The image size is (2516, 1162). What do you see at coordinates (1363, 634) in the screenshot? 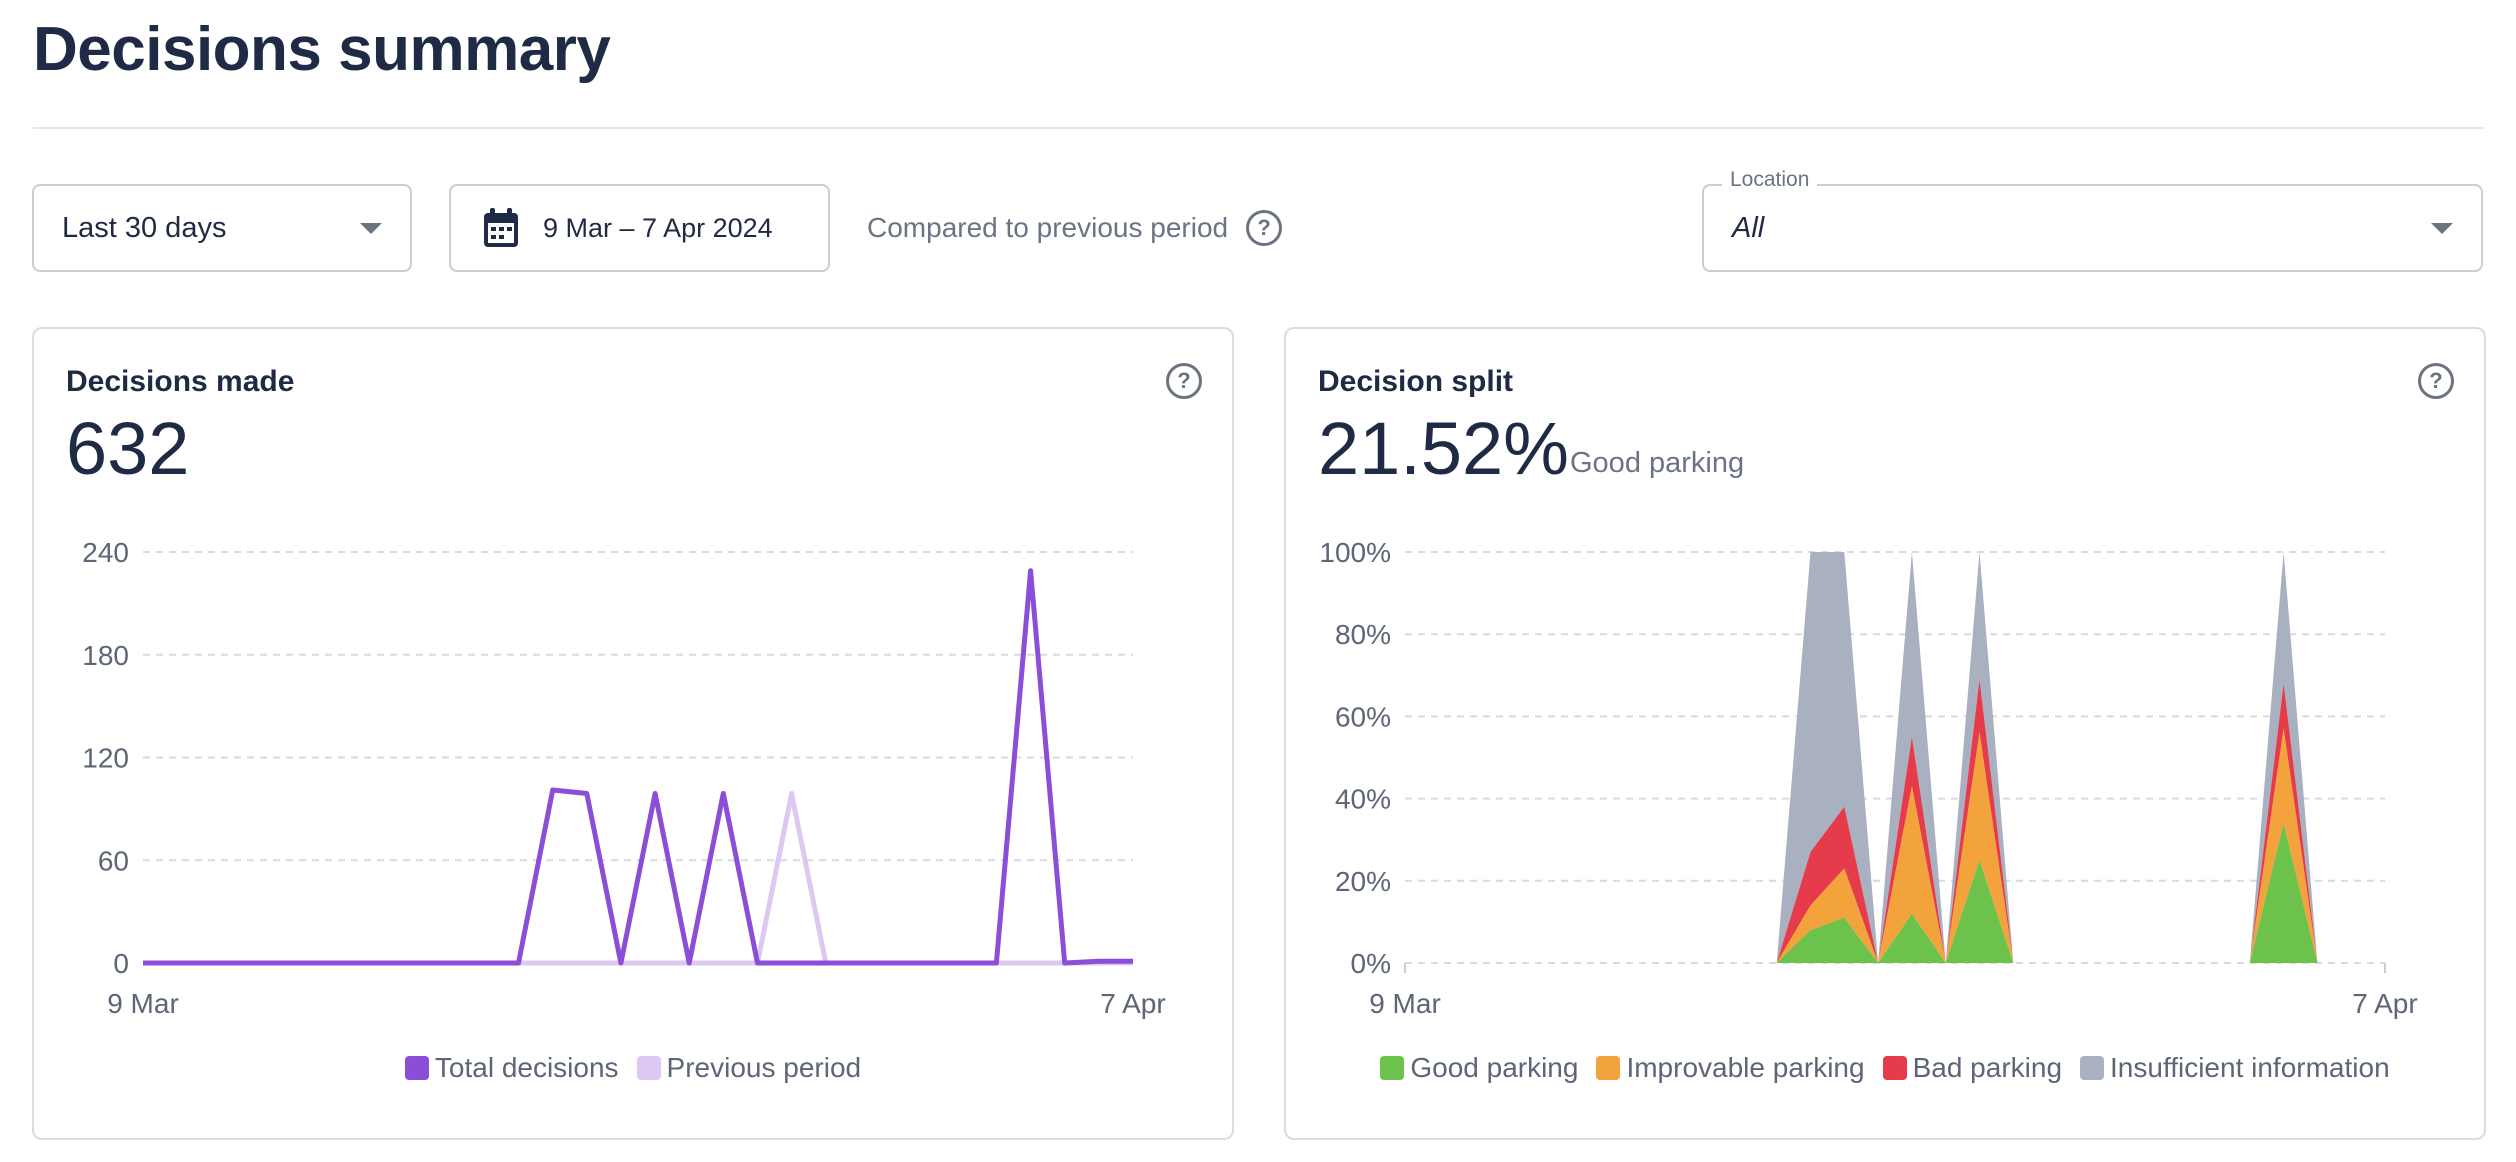
I see `y-tick-label: 80%` at bounding box center [1363, 634].